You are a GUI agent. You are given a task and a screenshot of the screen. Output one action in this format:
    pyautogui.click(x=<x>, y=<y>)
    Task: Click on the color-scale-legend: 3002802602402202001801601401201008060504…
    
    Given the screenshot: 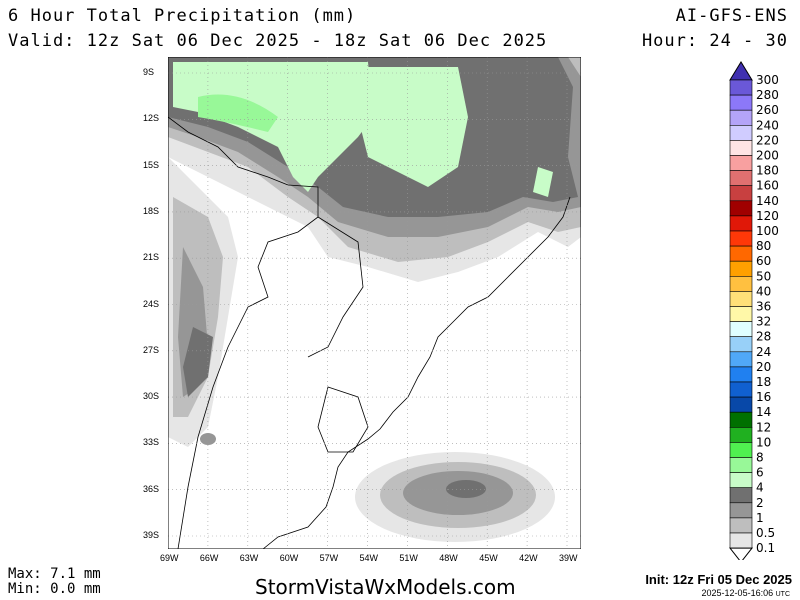 What is the action you would take?
    pyautogui.click(x=753, y=310)
    